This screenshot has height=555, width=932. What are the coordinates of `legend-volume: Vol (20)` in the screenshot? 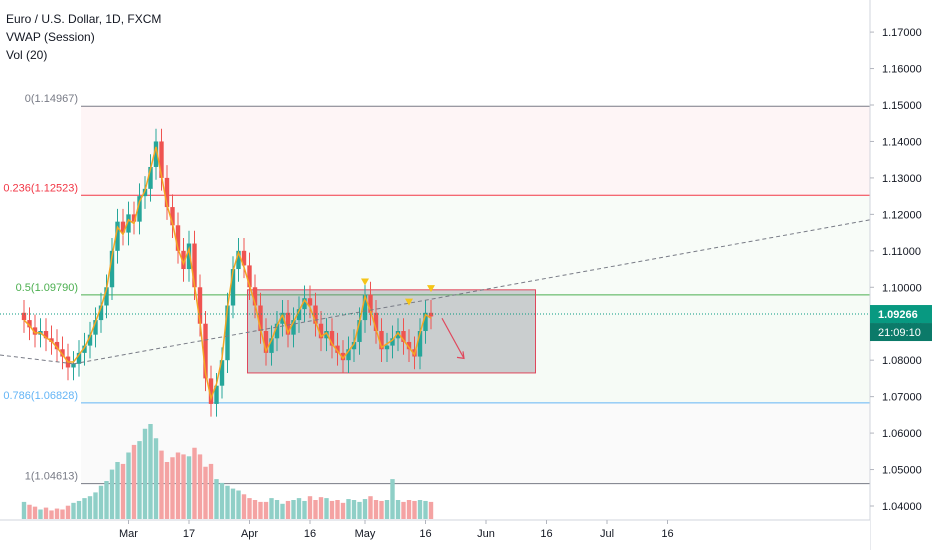 It's located at (27, 55).